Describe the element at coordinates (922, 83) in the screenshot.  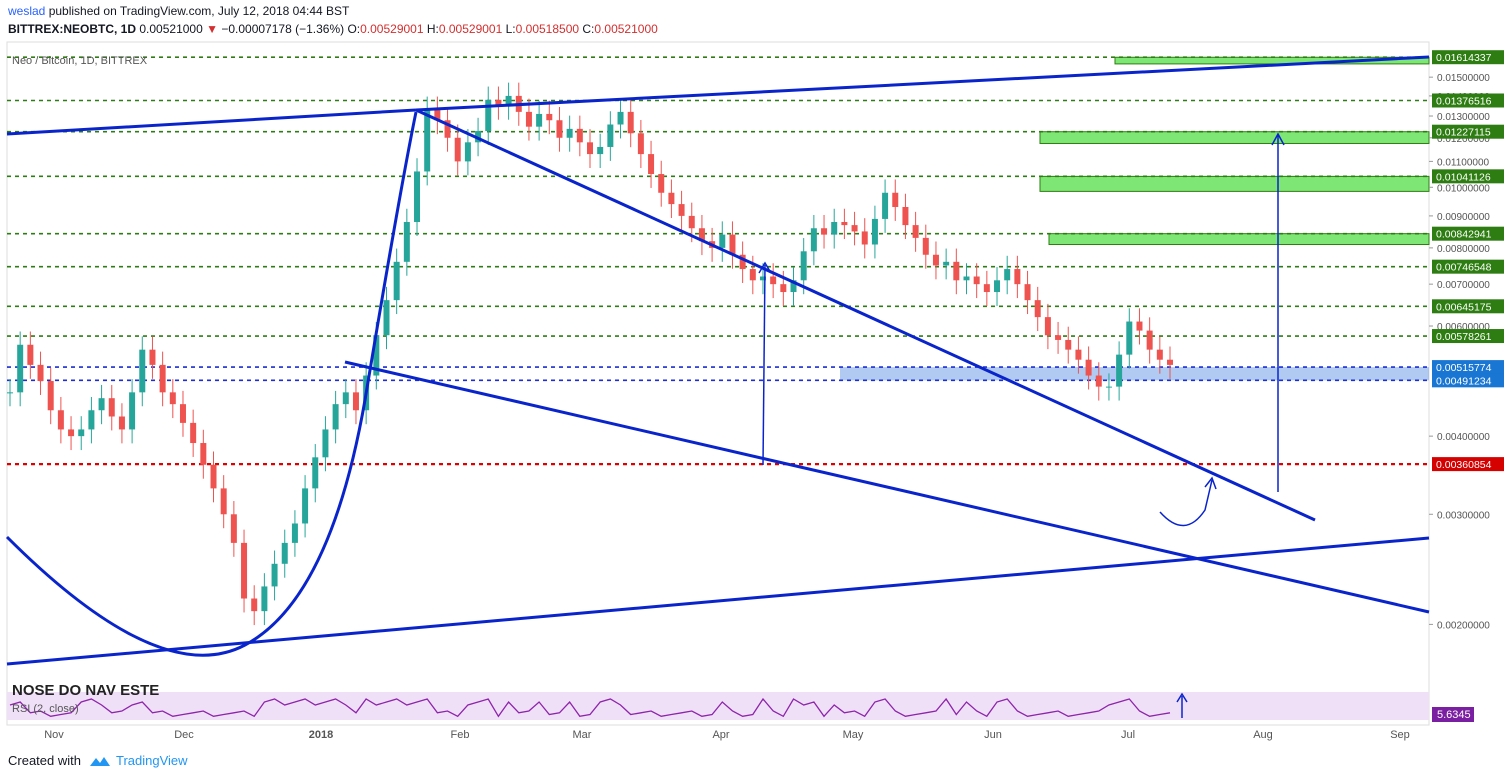
I see `trend-line-upper-channel` at that location.